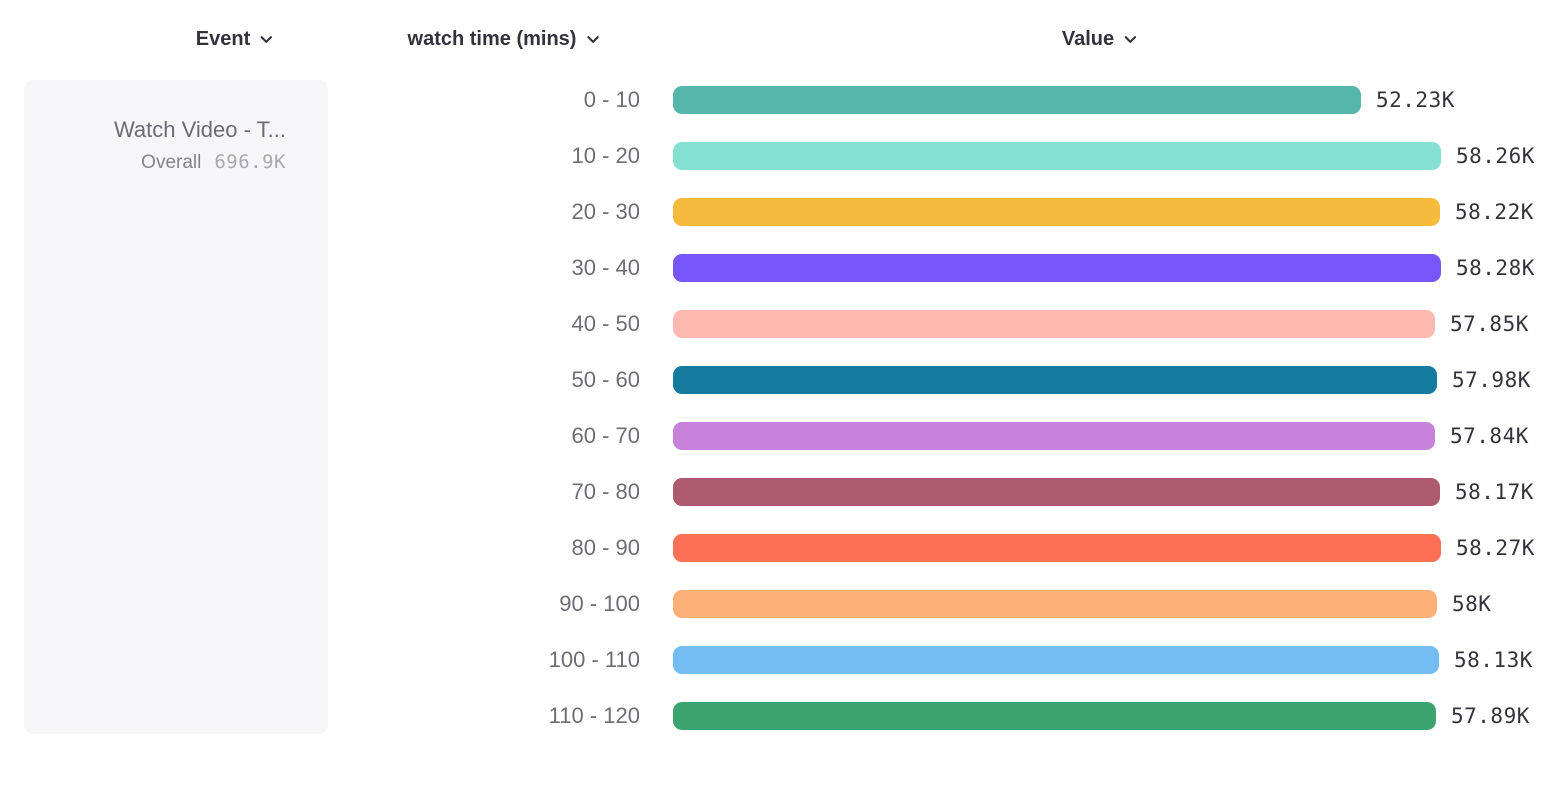 This screenshot has height=790, width=1568. I want to click on value-label: 58.27K, so click(1495, 548).